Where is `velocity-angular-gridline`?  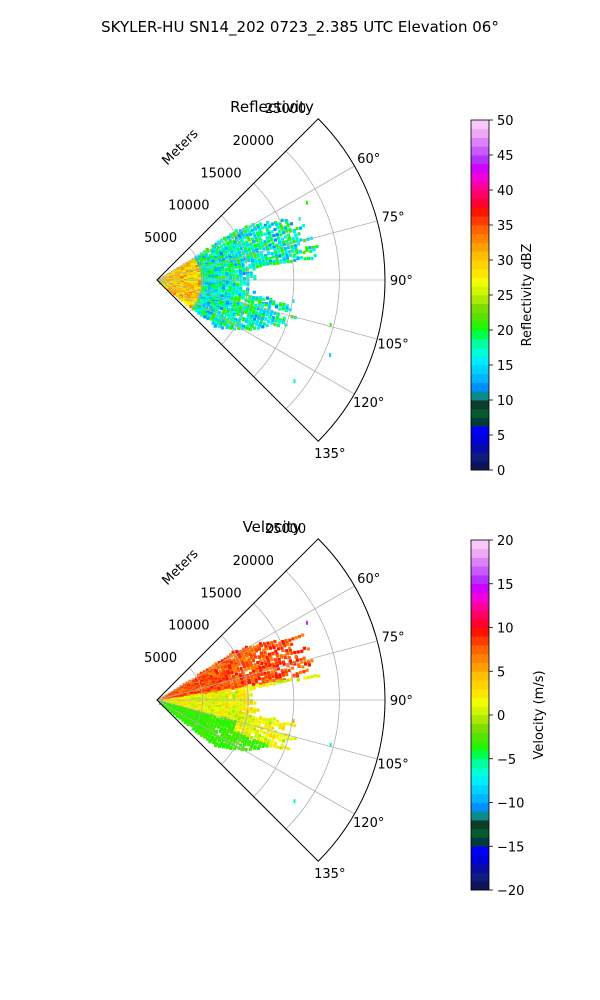 velocity-angular-gridline is located at coordinates (267, 729).